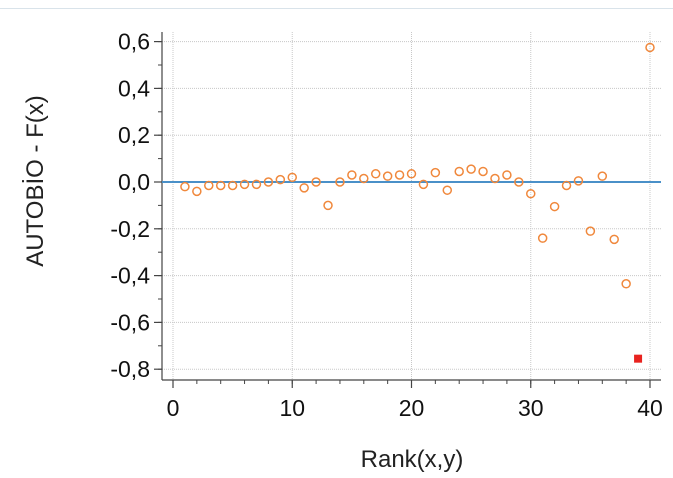 The image size is (673, 478). What do you see at coordinates (130, 229) in the screenshot?
I see `y-tick-label: -0,2` at bounding box center [130, 229].